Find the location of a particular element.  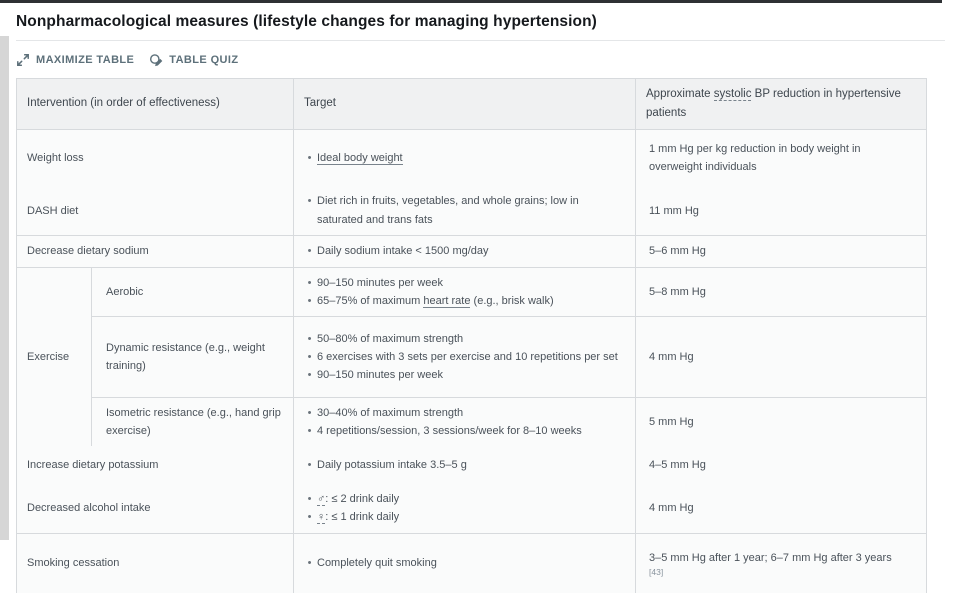

text-segment: Daily potassium intake 3.5–5 g is located at coordinates (392, 465).